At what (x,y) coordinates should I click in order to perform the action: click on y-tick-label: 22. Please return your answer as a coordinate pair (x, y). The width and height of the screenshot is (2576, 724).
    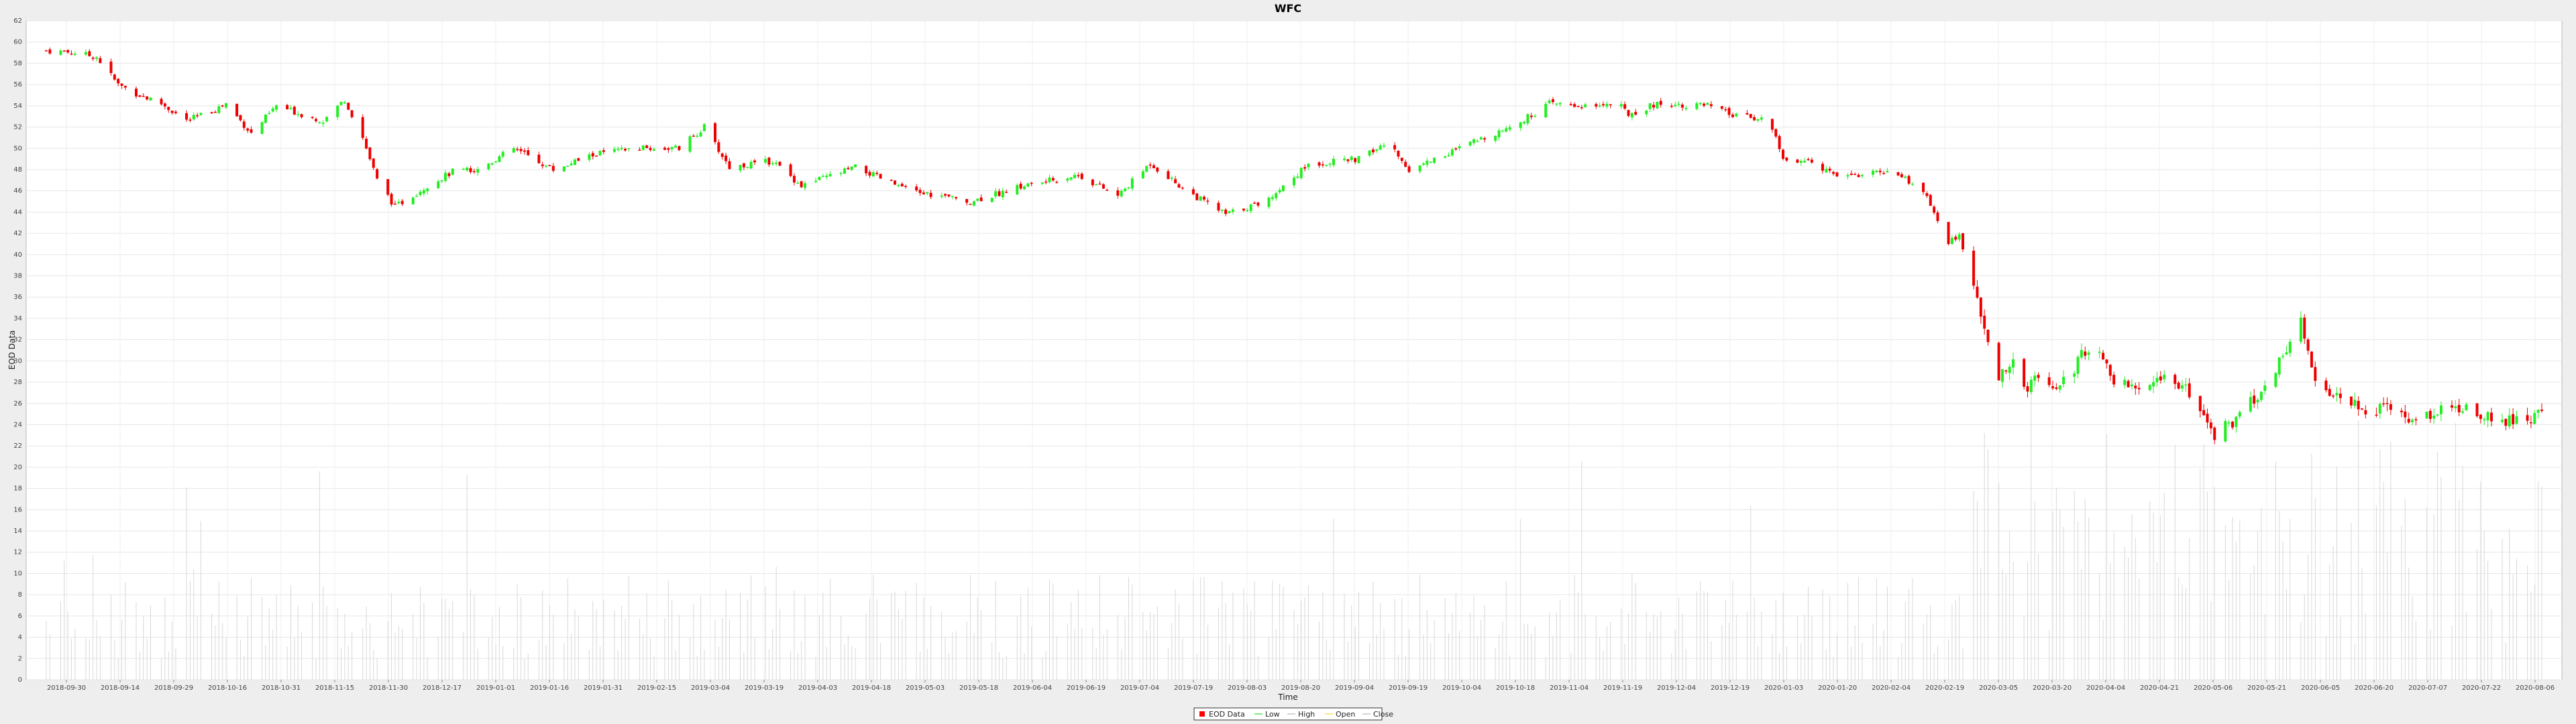
    Looking at the image, I should click on (17, 446).